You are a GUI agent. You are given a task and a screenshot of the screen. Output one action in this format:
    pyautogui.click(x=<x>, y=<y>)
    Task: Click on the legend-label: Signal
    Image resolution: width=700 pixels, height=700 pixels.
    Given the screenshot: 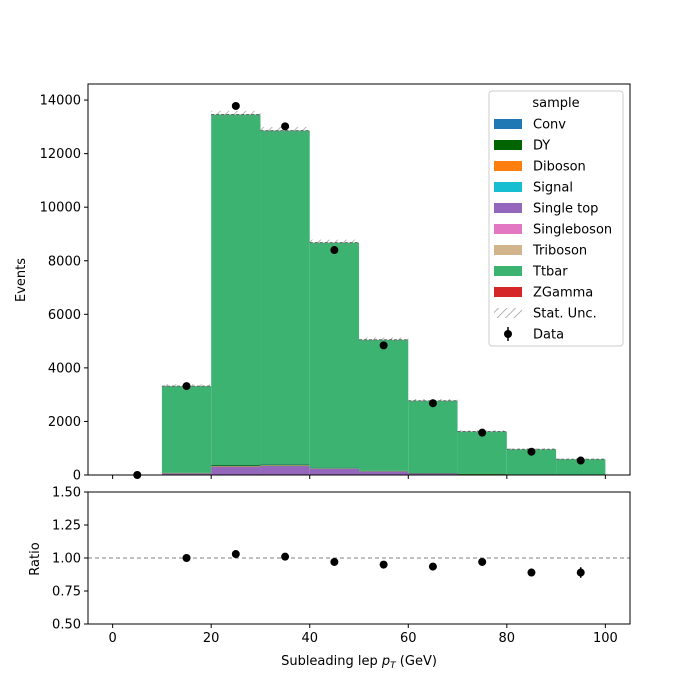 What is the action you would take?
    pyautogui.click(x=553, y=188)
    